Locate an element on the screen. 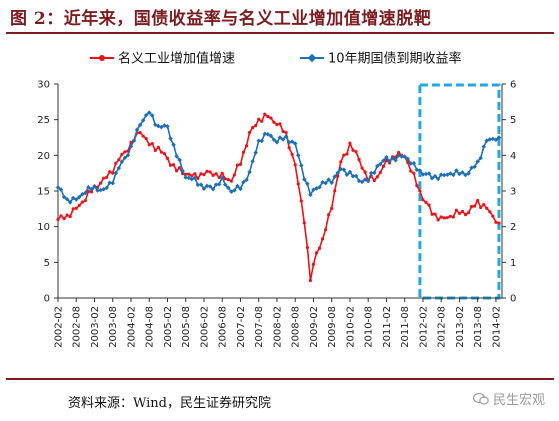  x-tick-label: 2014-02 is located at coordinates (496, 327).